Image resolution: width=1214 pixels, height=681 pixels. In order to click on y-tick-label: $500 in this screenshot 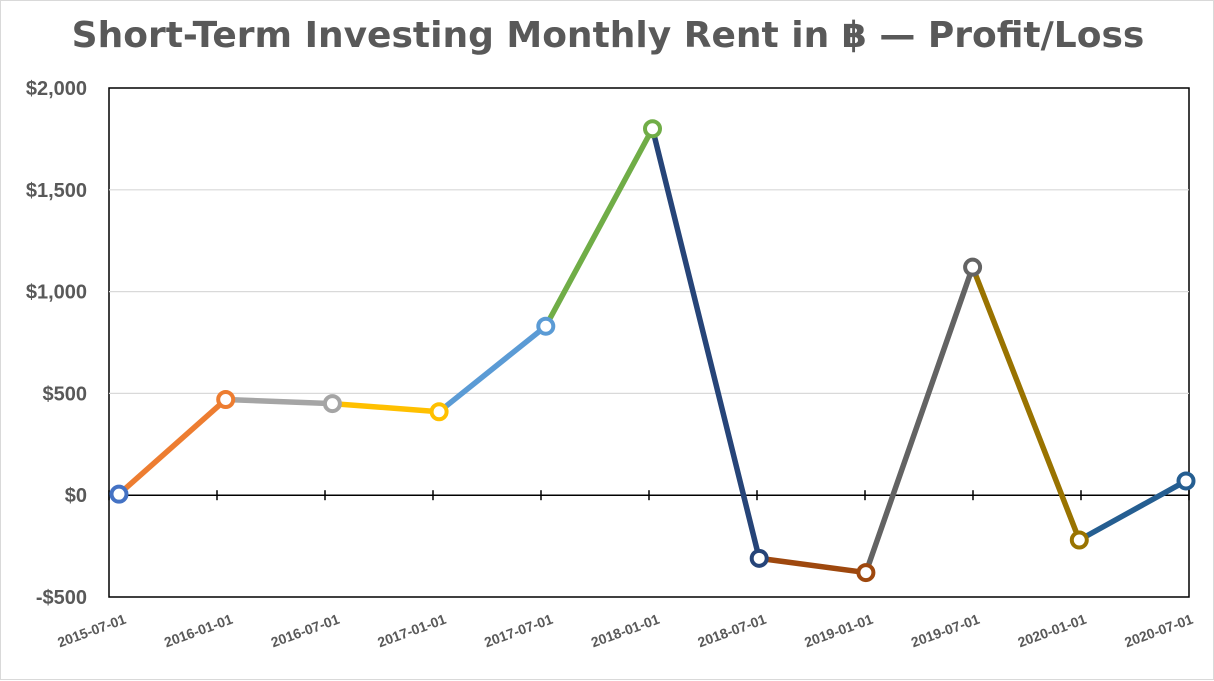, I will do `click(65, 394)`.